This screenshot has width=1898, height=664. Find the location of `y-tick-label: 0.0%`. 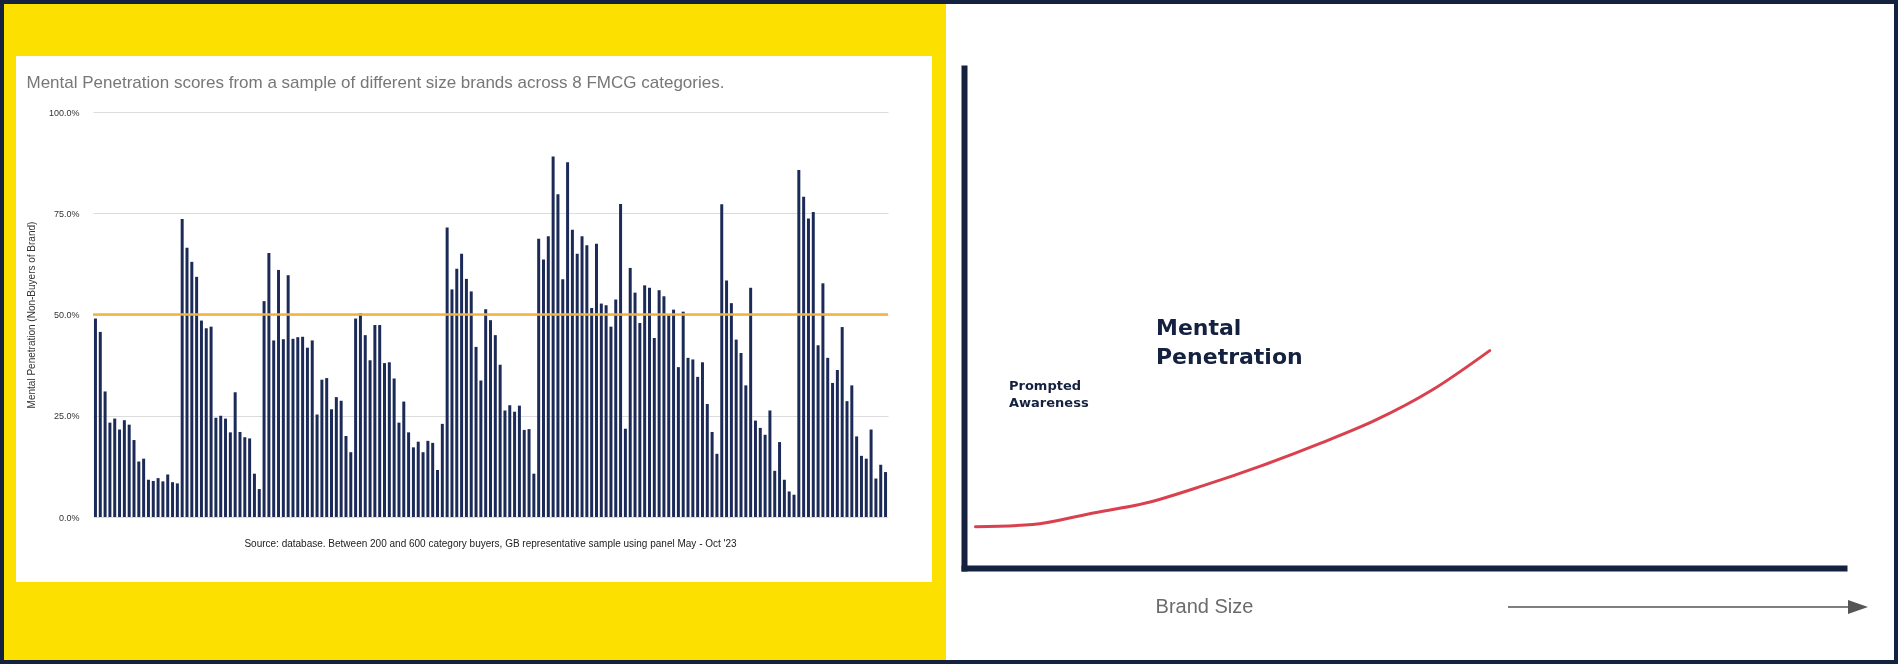

y-tick-label: 0.0% is located at coordinates (69, 517).